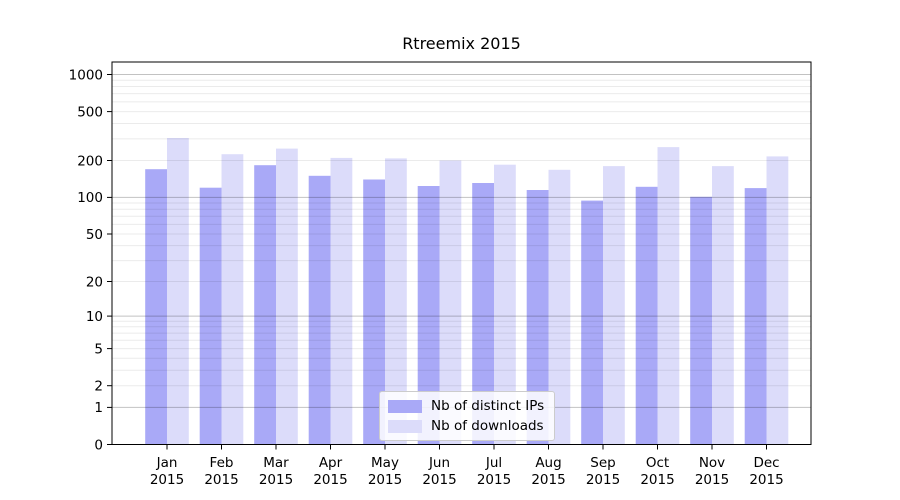 Image resolution: width=900 pixels, height=500 pixels. I want to click on bar-dec-downloads, so click(777, 300).